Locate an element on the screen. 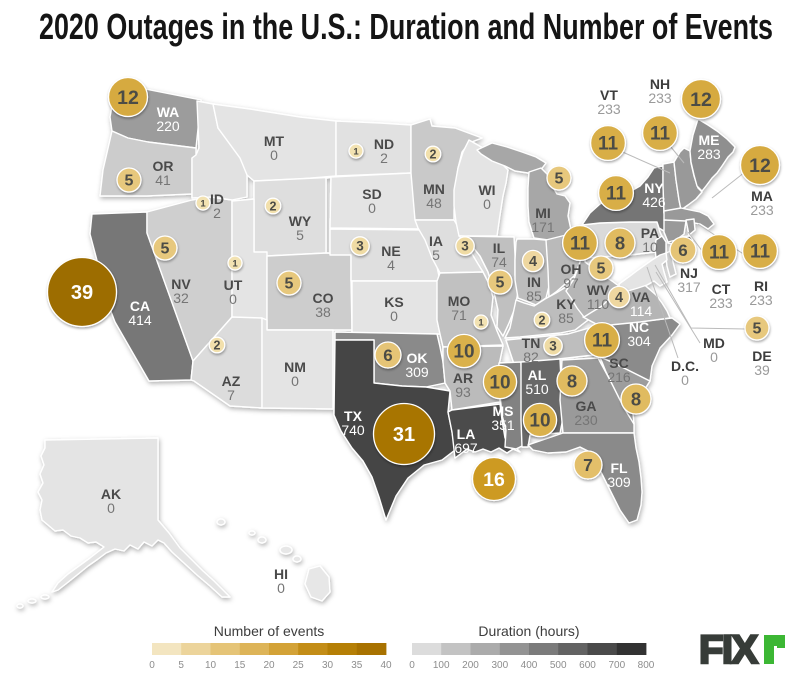  svg-text: AR is located at coordinates (463, 378).